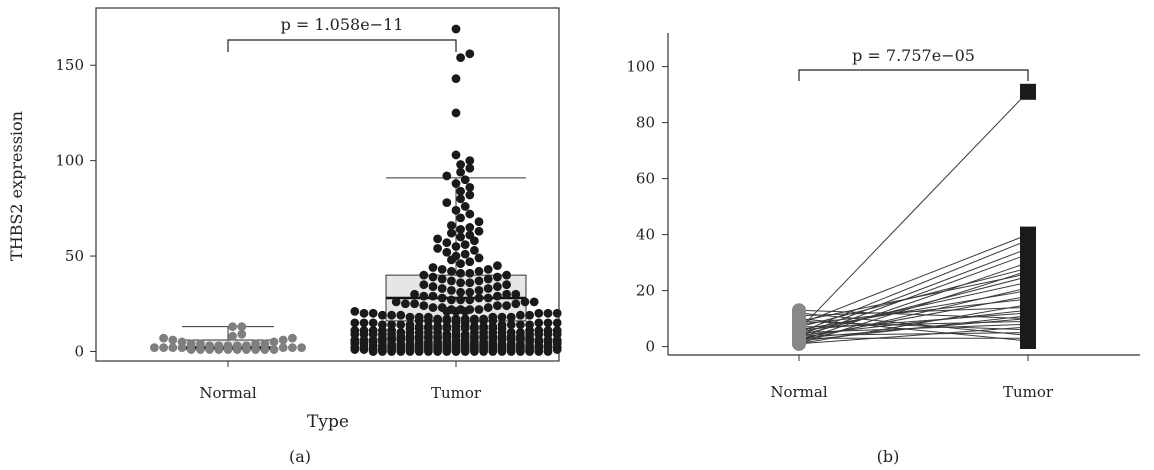 Image resolution: width=1154 pixels, height=470 pixels. I want to click on tumor-point, so click(1028, 341).